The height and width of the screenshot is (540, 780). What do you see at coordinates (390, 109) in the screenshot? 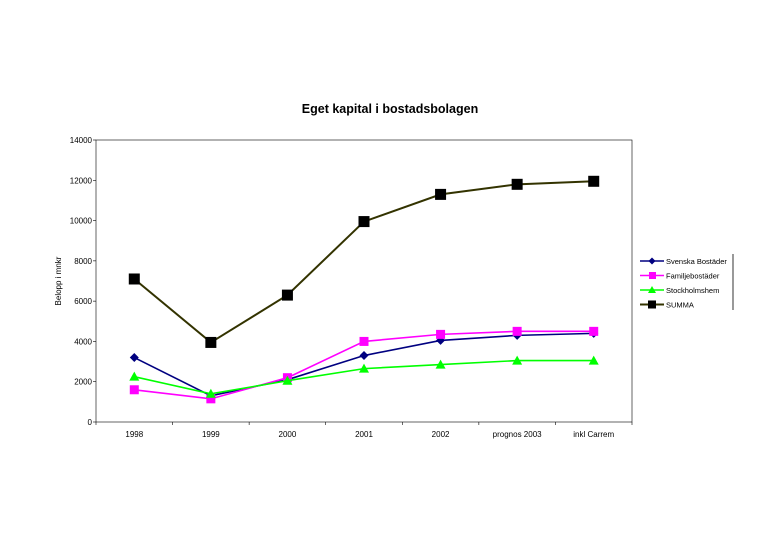
I see `chart-title: Eget kapital i bostadsbolagen` at bounding box center [390, 109].